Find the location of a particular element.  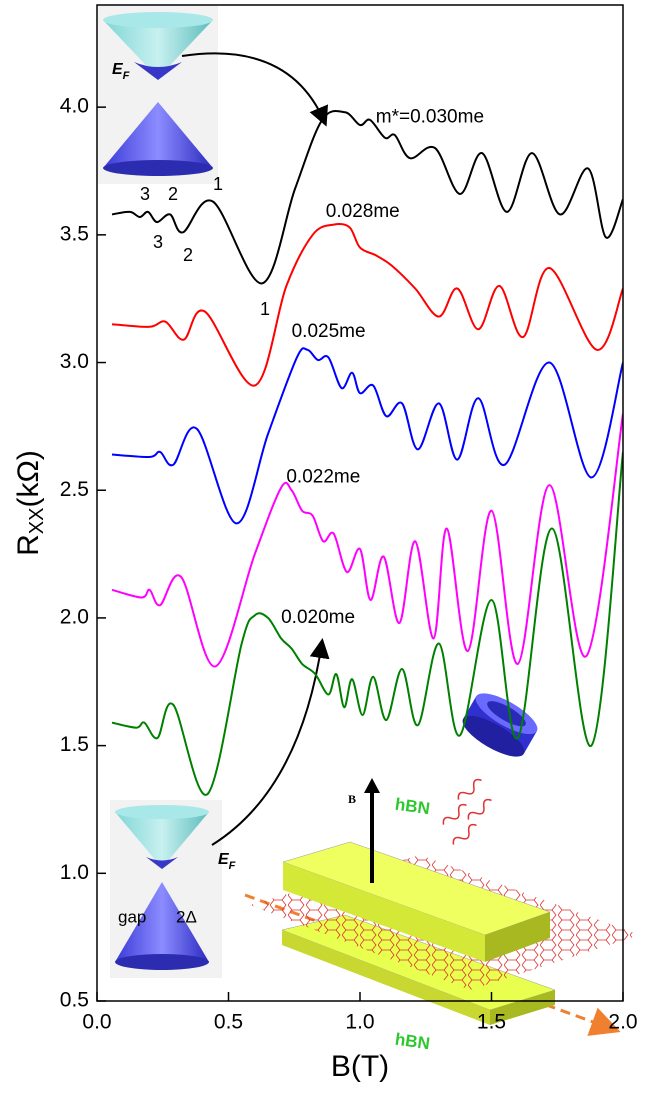

bottom-hbn-side is located at coordinates (522, 1007).